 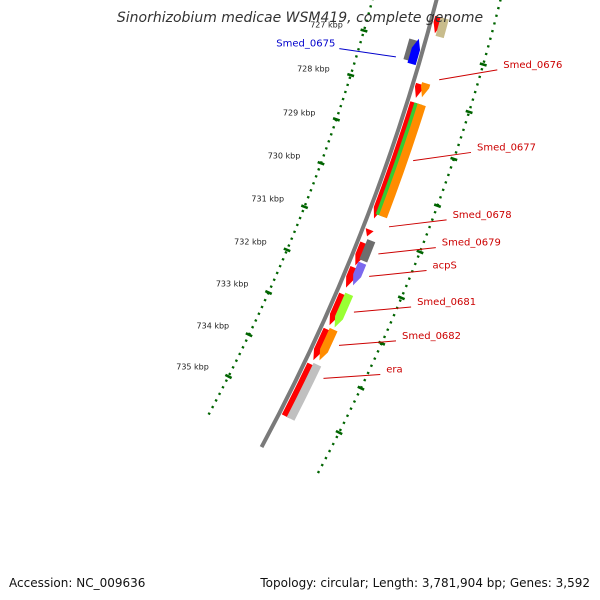 I want to click on scale-label: 734 kbp, so click(x=213, y=325).